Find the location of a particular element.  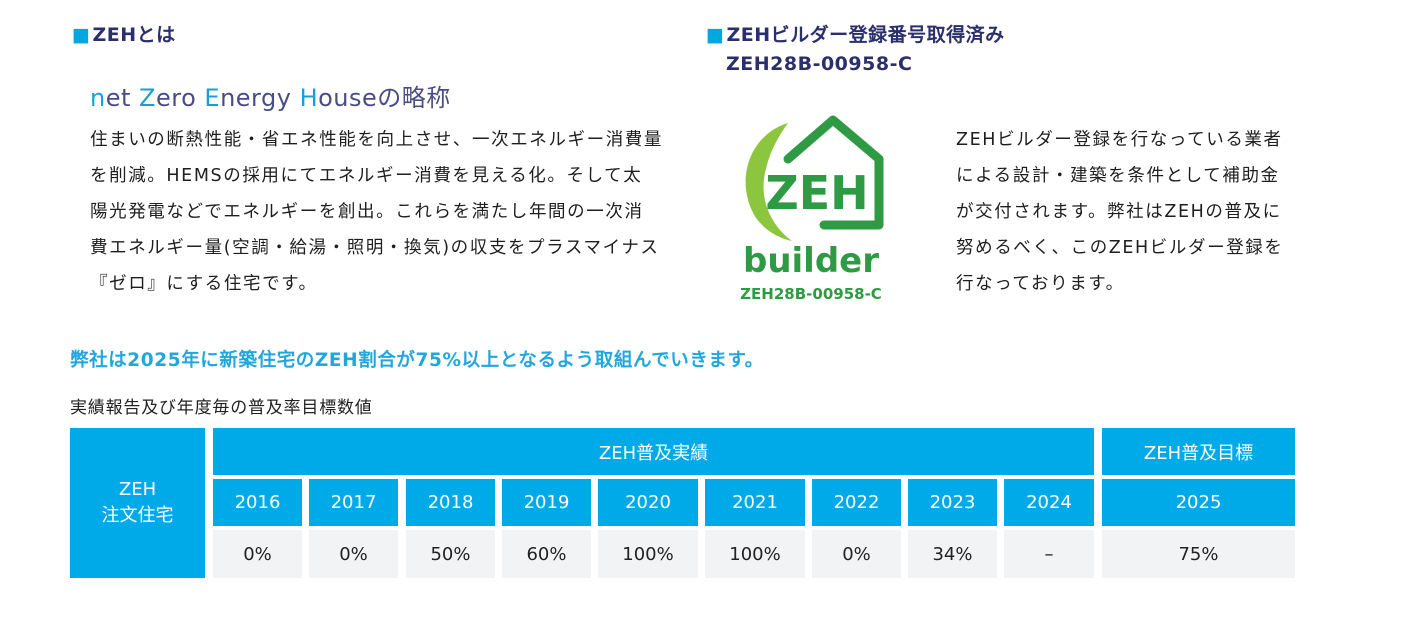

year-cell: 2016 is located at coordinates (257, 502).